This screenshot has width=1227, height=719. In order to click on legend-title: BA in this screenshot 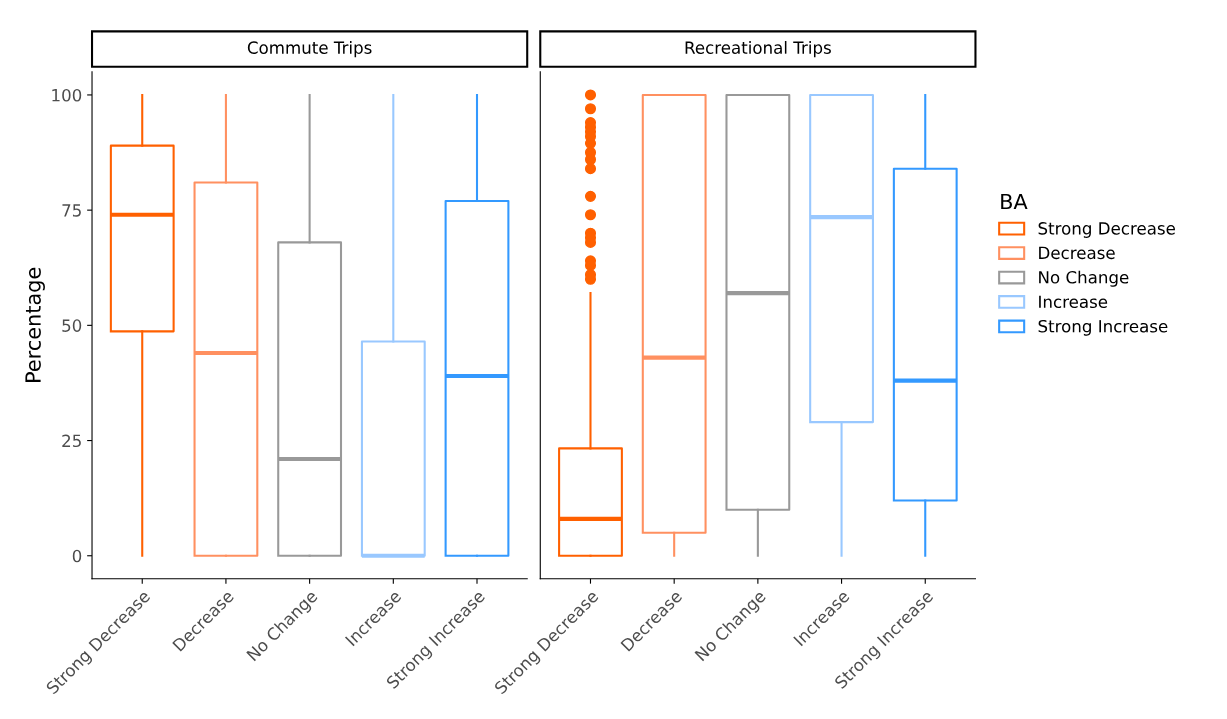, I will do `click(1014, 201)`.